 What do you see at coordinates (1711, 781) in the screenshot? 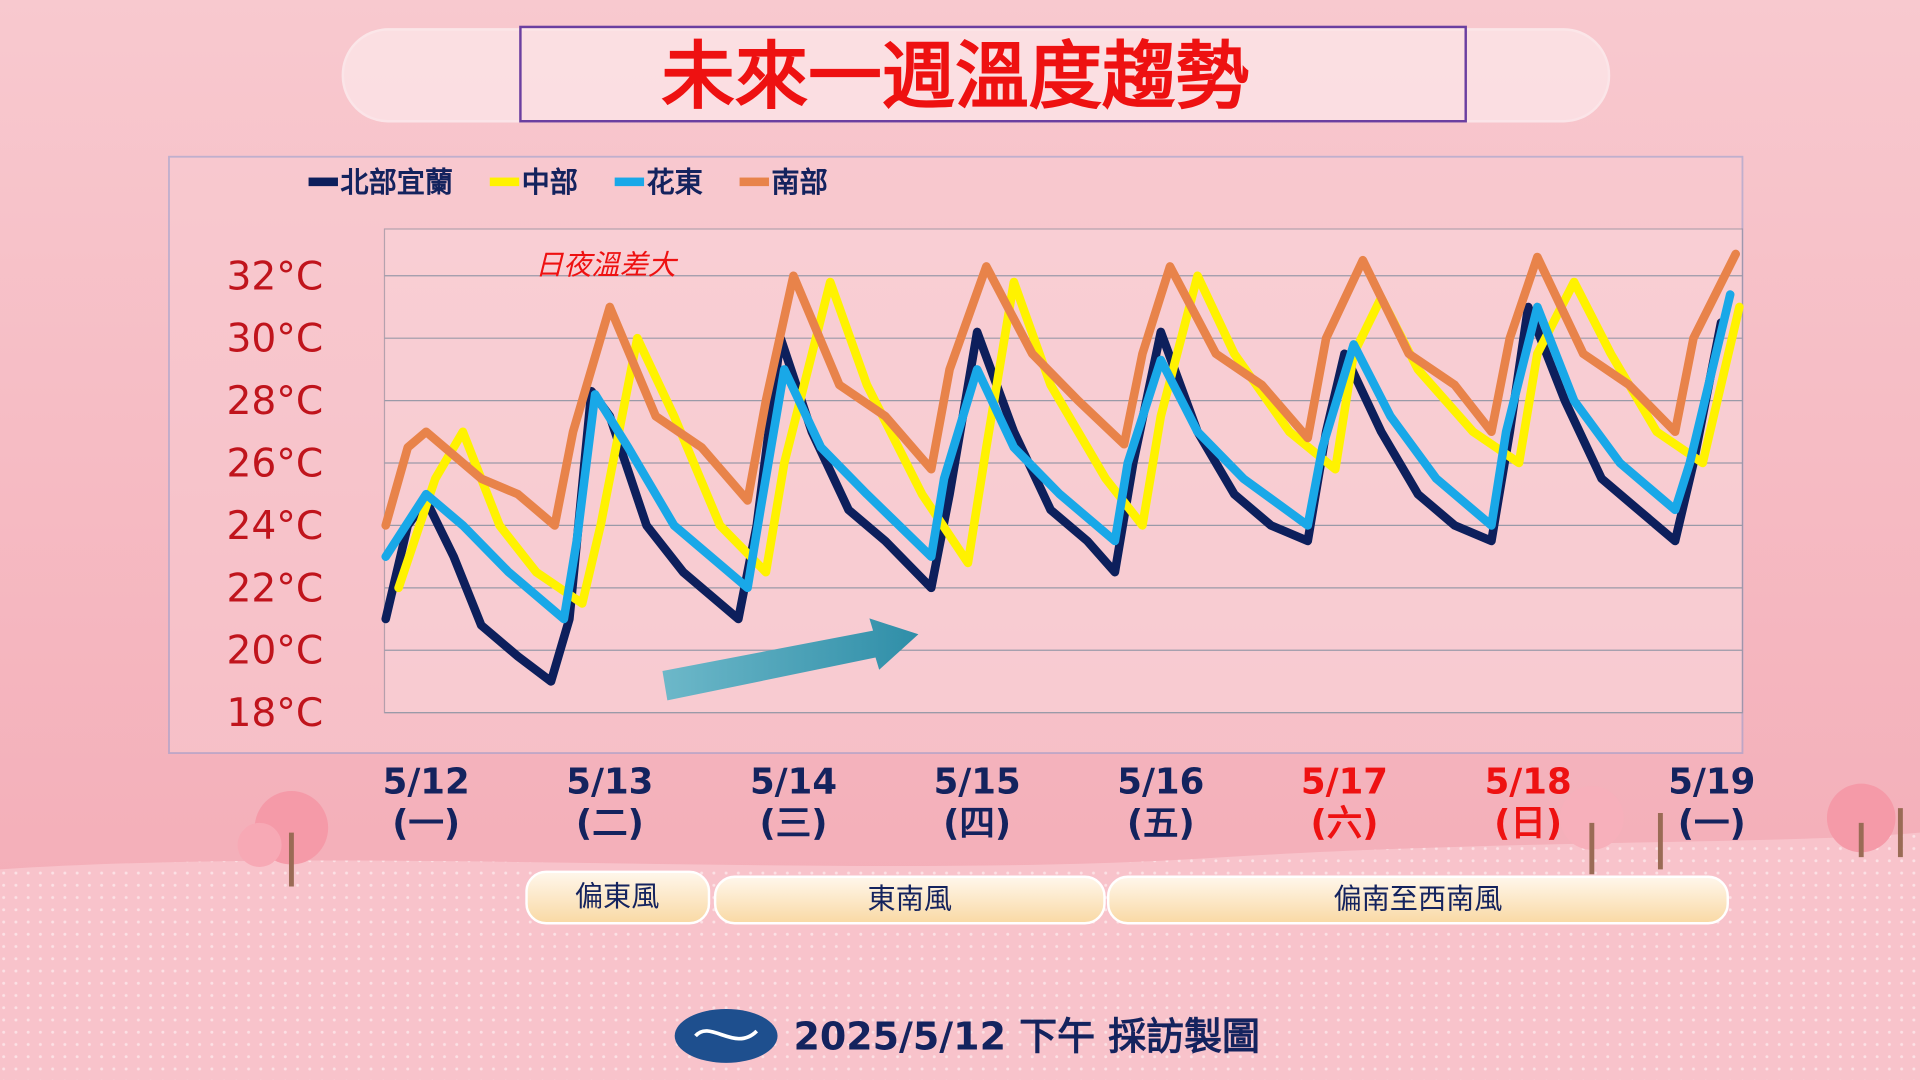
I see `x-tick-label: 5/19` at bounding box center [1711, 781].